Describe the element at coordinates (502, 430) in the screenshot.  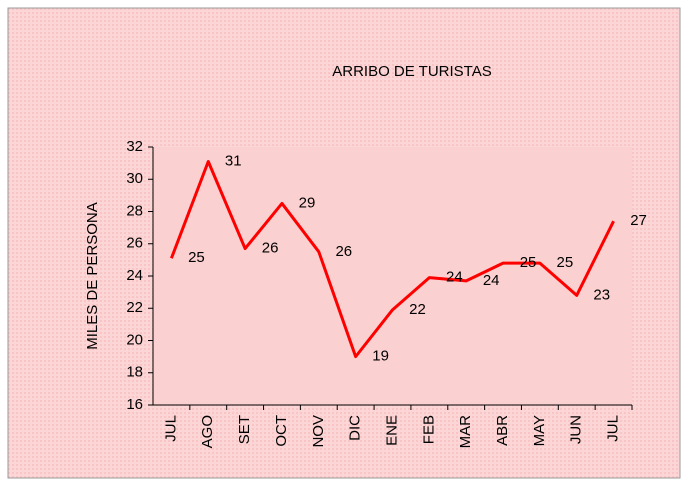
I see `x-tick-label: ABR` at that location.